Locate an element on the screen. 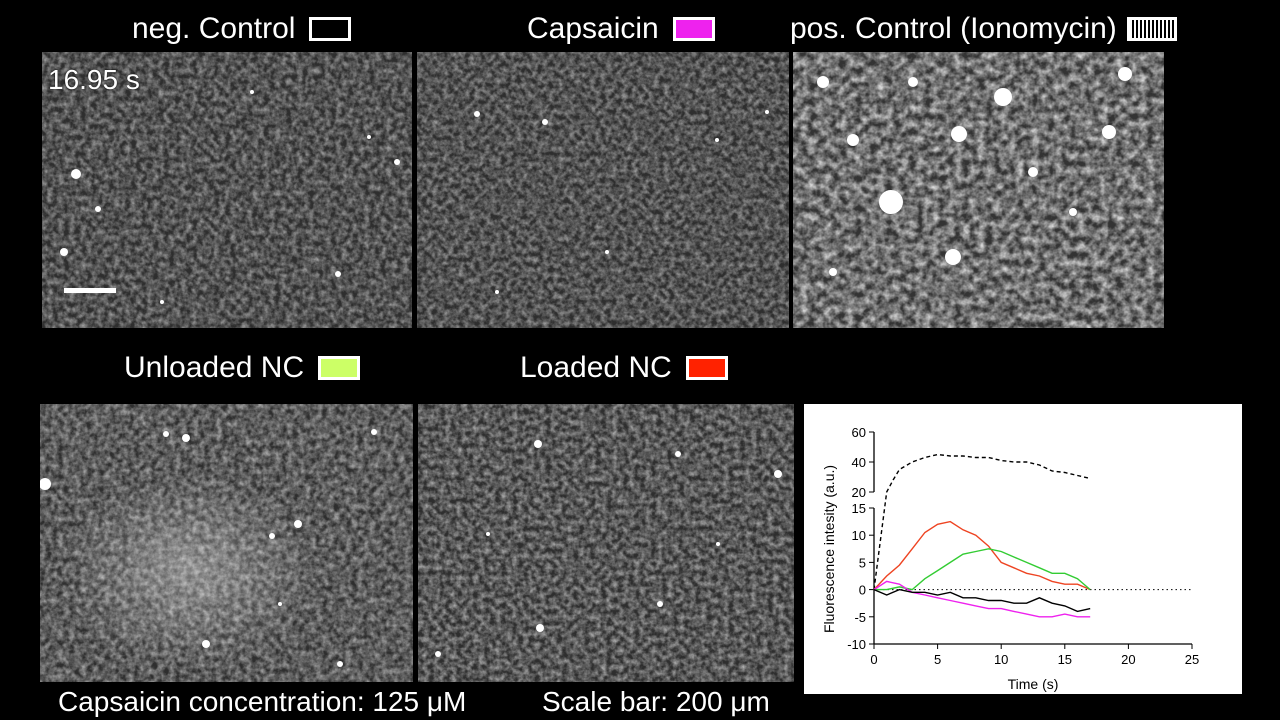 The width and height of the screenshot is (1280, 720). loaded-nc-label: Loaded NC is located at coordinates (624, 368).